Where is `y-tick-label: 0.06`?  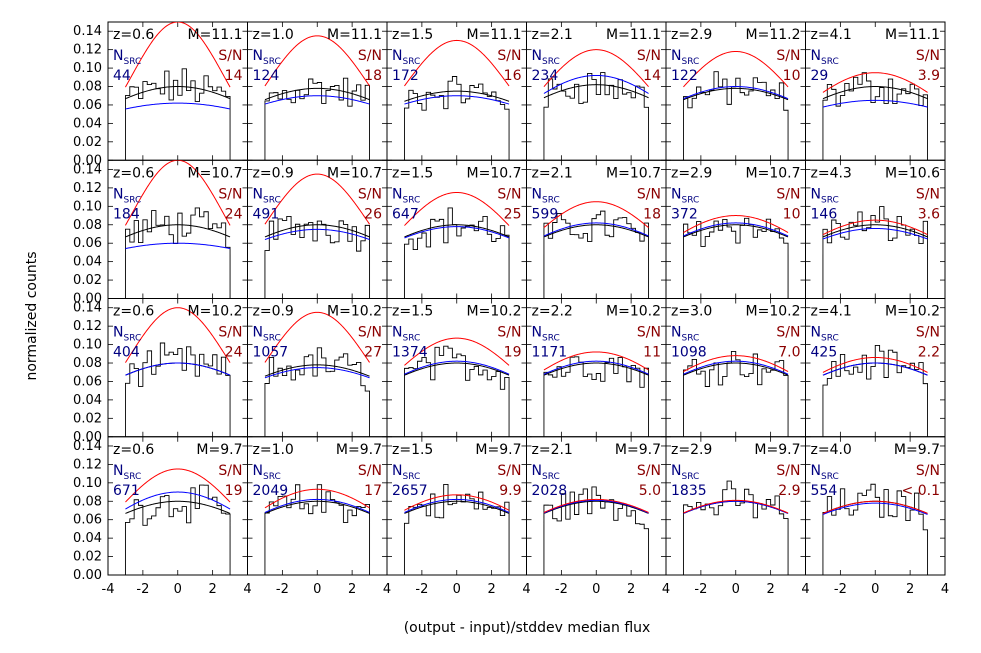
y-tick-label: 0.06 is located at coordinates (87, 520).